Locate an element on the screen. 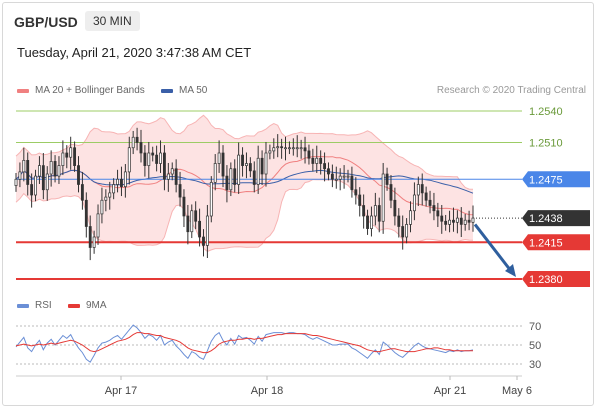 This screenshot has height=410, width=598. level-tag-1.2475 is located at coordinates (556, 179).